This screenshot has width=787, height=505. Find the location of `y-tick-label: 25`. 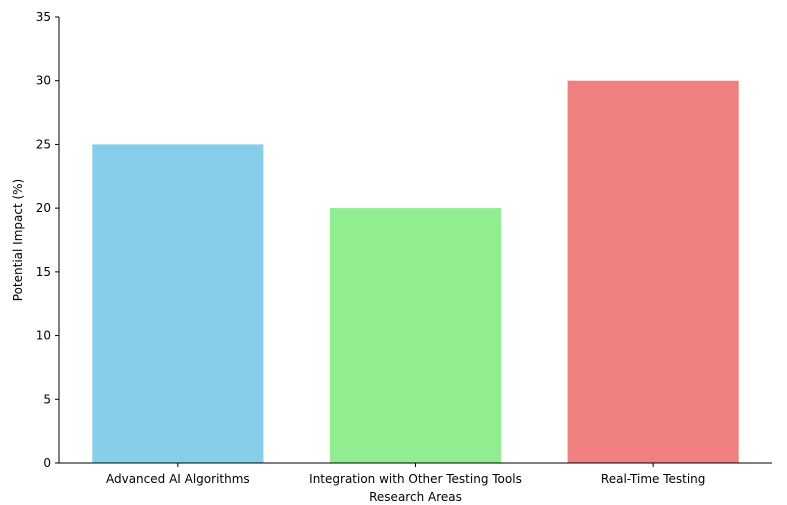

y-tick-label: 25 is located at coordinates (43, 144).